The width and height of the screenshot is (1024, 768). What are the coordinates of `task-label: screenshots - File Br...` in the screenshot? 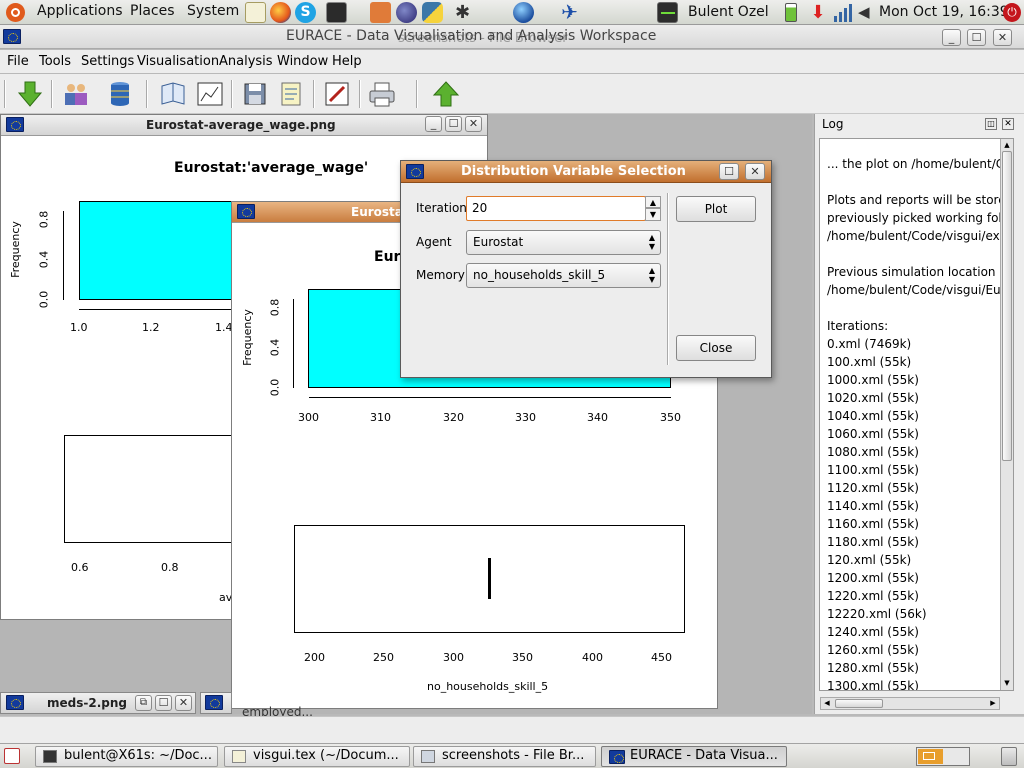 It's located at (513, 755).